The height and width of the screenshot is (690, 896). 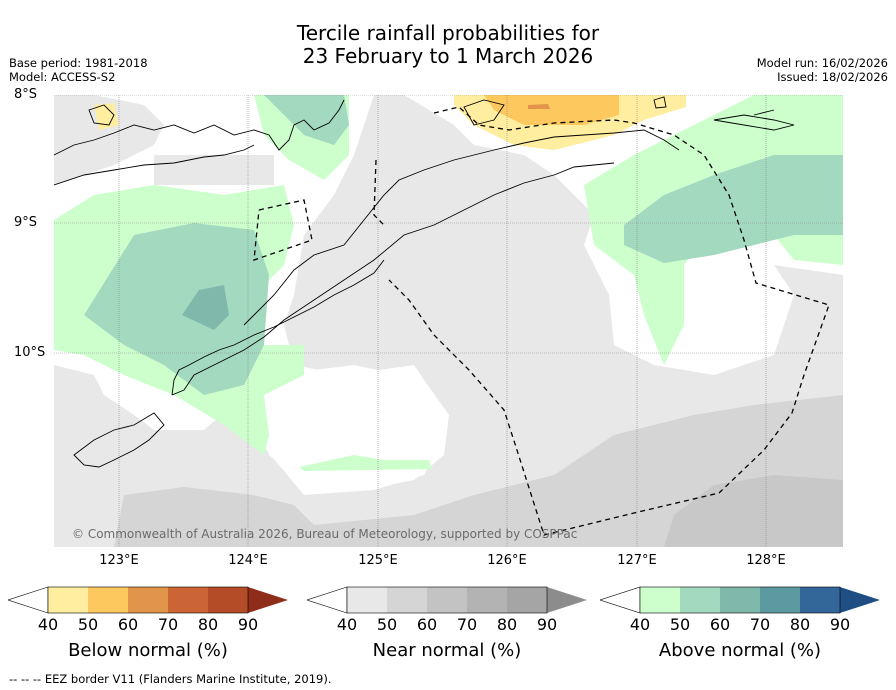 What do you see at coordinates (26, 94) in the screenshot?
I see `lat-label-8s: 8°S` at bounding box center [26, 94].